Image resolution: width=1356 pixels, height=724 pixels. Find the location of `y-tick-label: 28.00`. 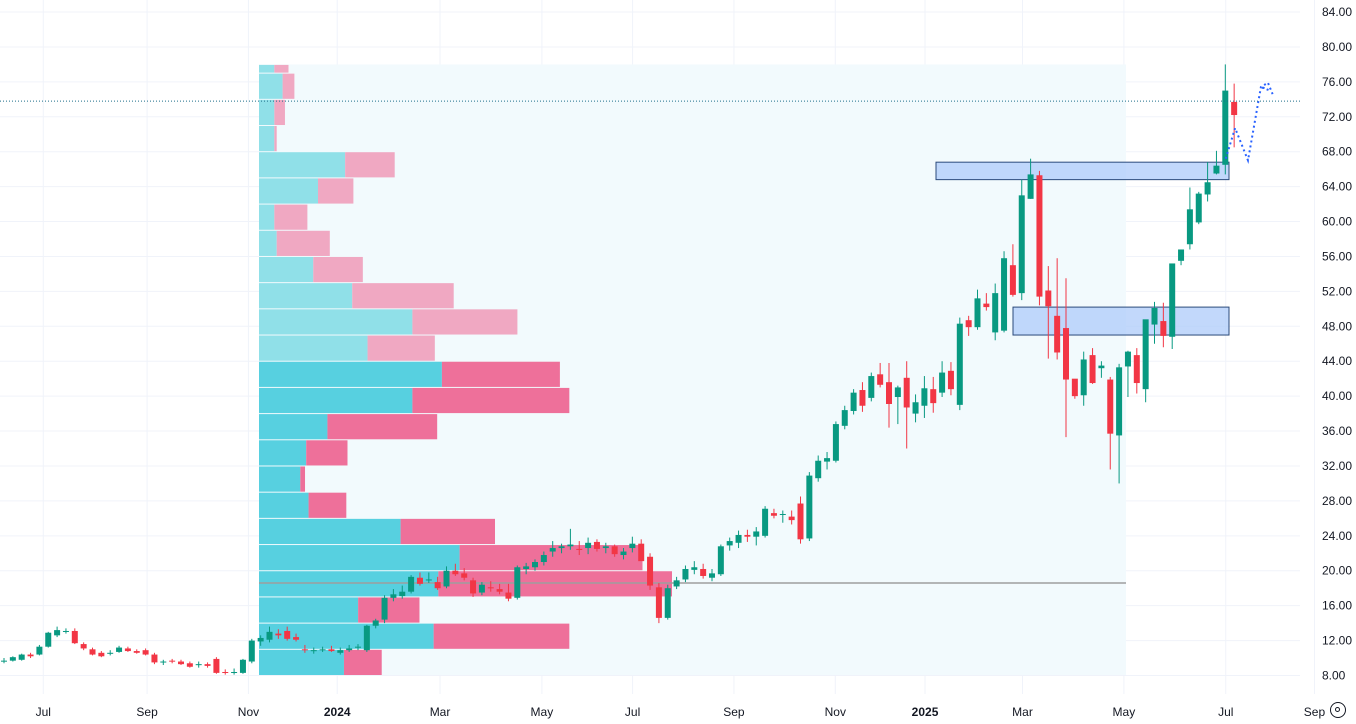

y-tick-label: 28.00 is located at coordinates (1337, 501).